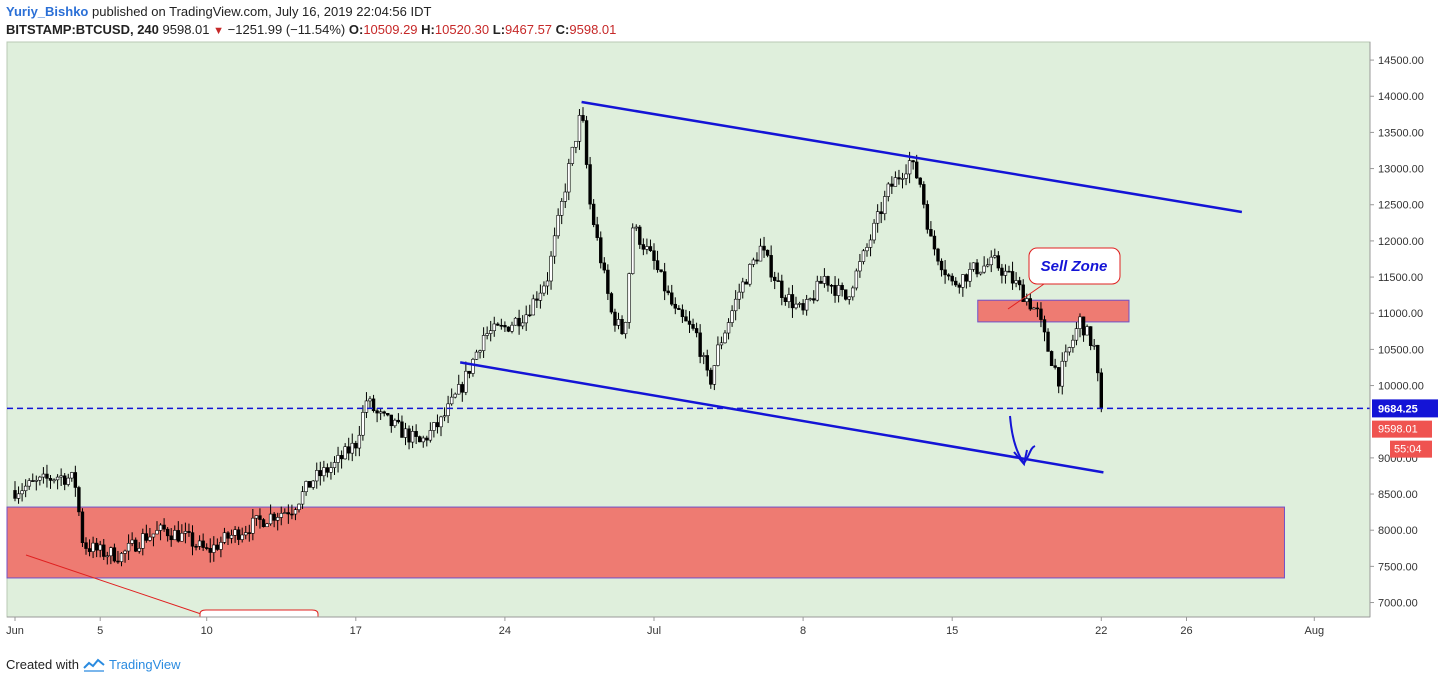  What do you see at coordinates (356, 631) in the screenshot?
I see `time-tick-label: 17` at bounding box center [356, 631].